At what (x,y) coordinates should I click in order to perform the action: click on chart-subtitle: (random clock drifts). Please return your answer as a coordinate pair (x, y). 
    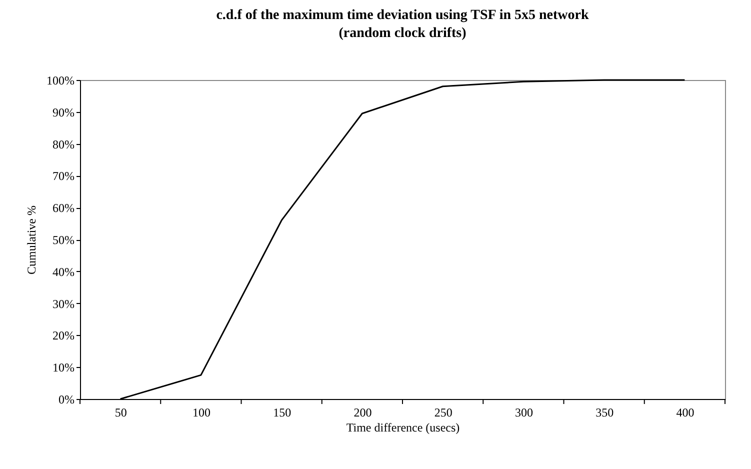
    Looking at the image, I should click on (402, 33).